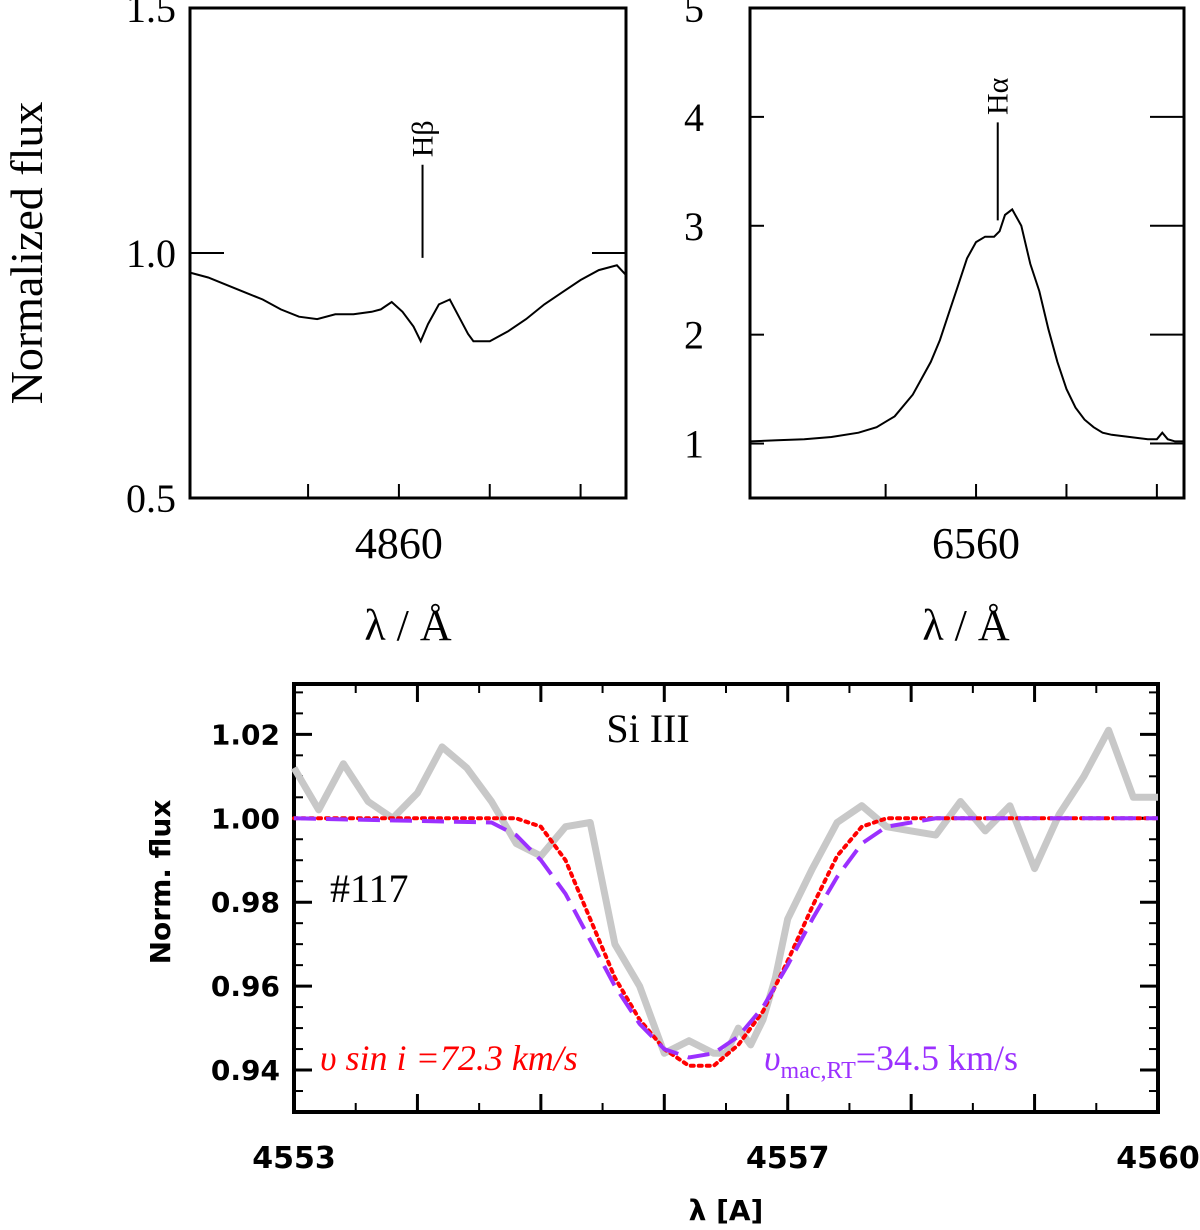 The width and height of the screenshot is (1200, 1230). I want to click on si3-x-axis-label: λ [A], so click(726, 1210).